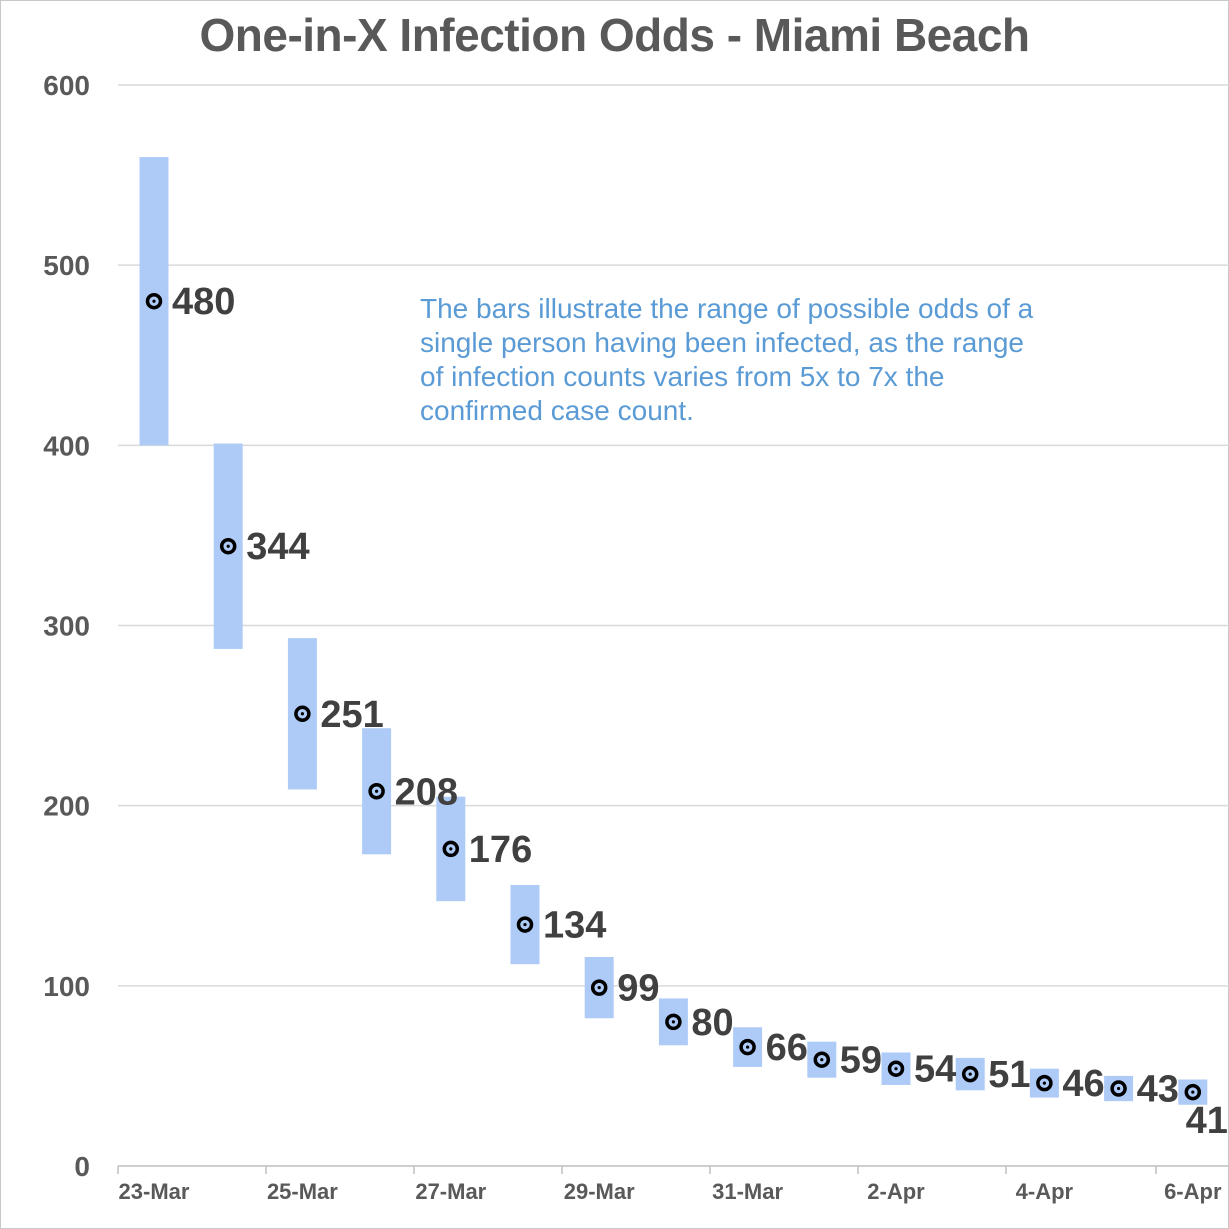  What do you see at coordinates (154, 1191) in the screenshot?
I see `x-tick-label: 23-Mar` at bounding box center [154, 1191].